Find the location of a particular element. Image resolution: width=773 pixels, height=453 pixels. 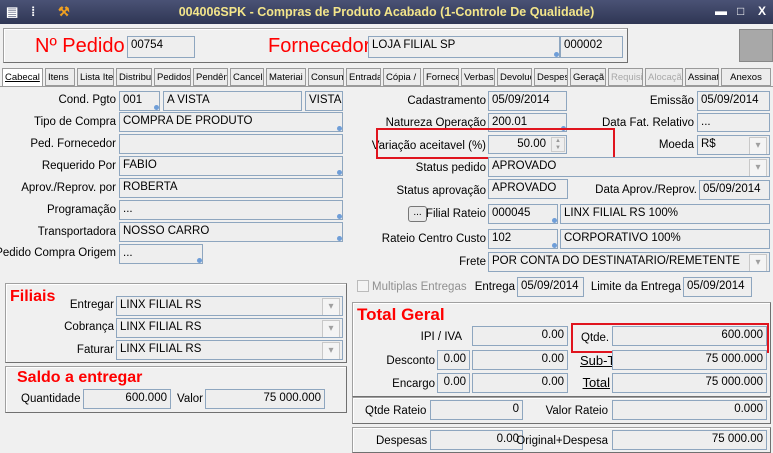

multiplas-entregas-checkbox is located at coordinates (363, 286).